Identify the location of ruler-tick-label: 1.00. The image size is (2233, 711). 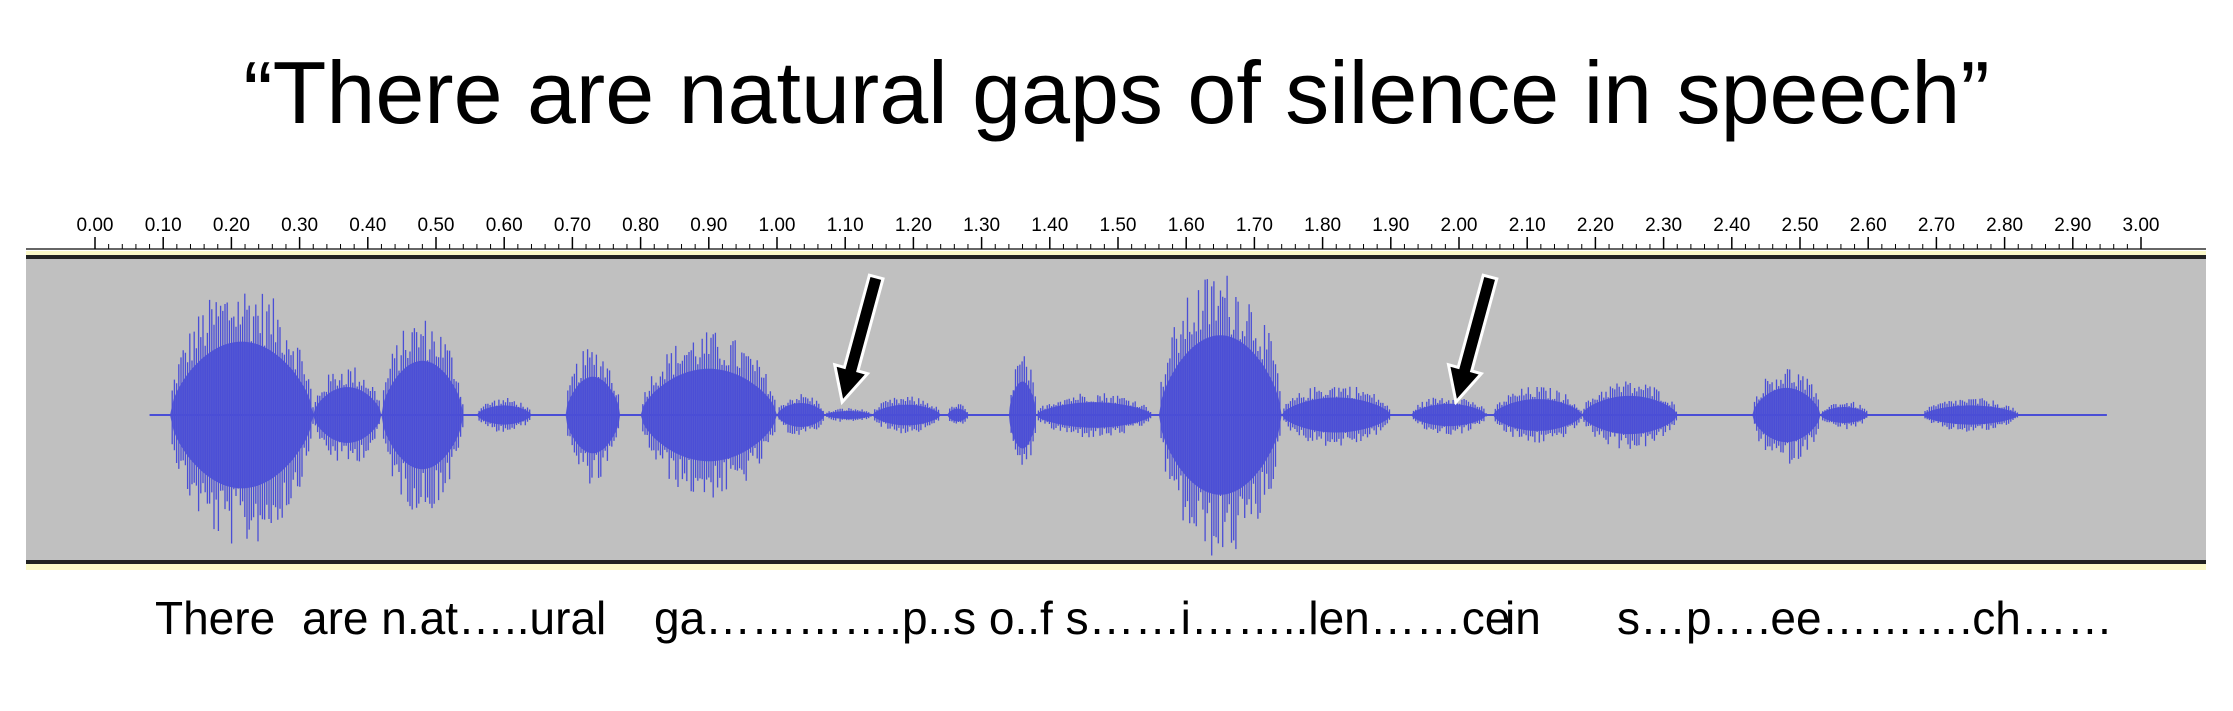
(777, 225).